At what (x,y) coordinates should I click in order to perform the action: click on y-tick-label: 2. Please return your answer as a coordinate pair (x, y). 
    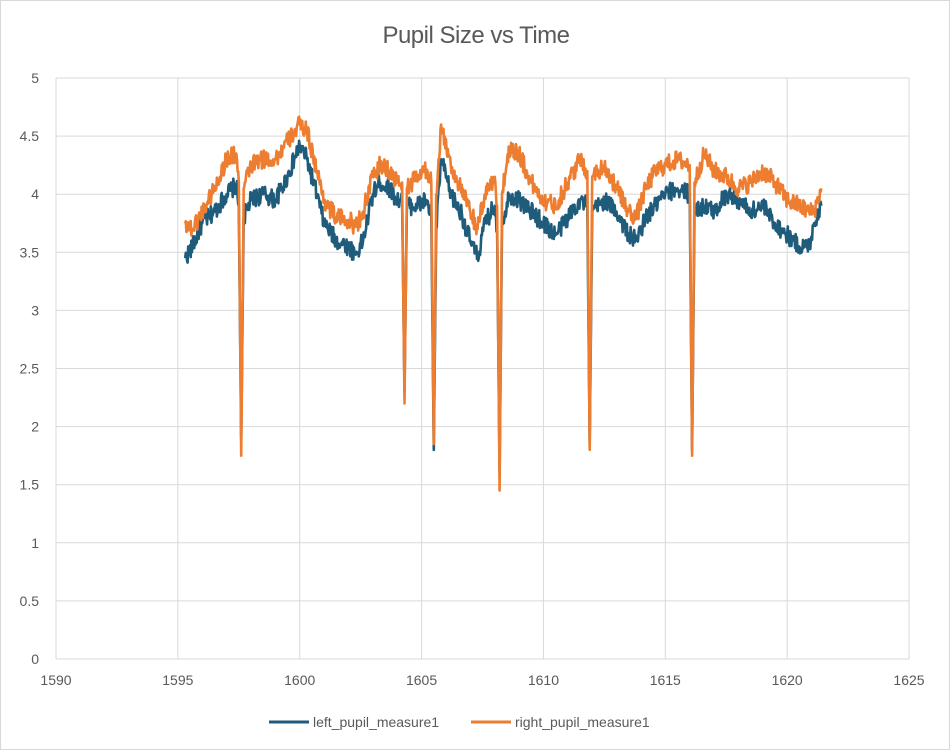
    Looking at the image, I should click on (35, 427).